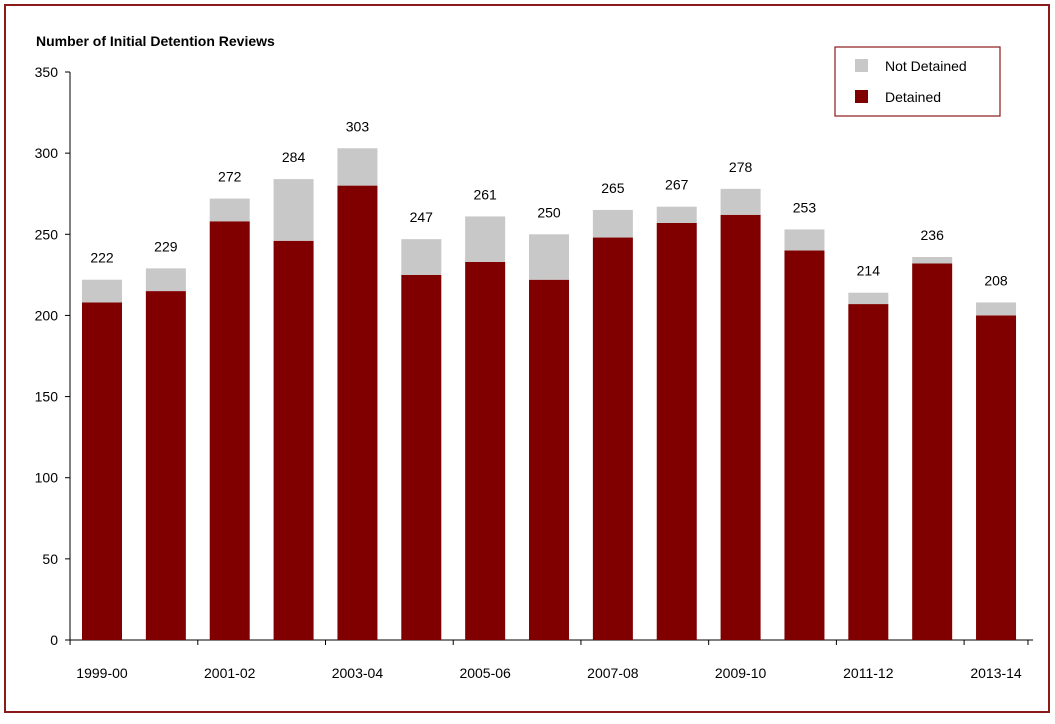 The image size is (1055, 724). What do you see at coordinates (805, 207) in the screenshot?
I see `total-data-label: 253` at bounding box center [805, 207].